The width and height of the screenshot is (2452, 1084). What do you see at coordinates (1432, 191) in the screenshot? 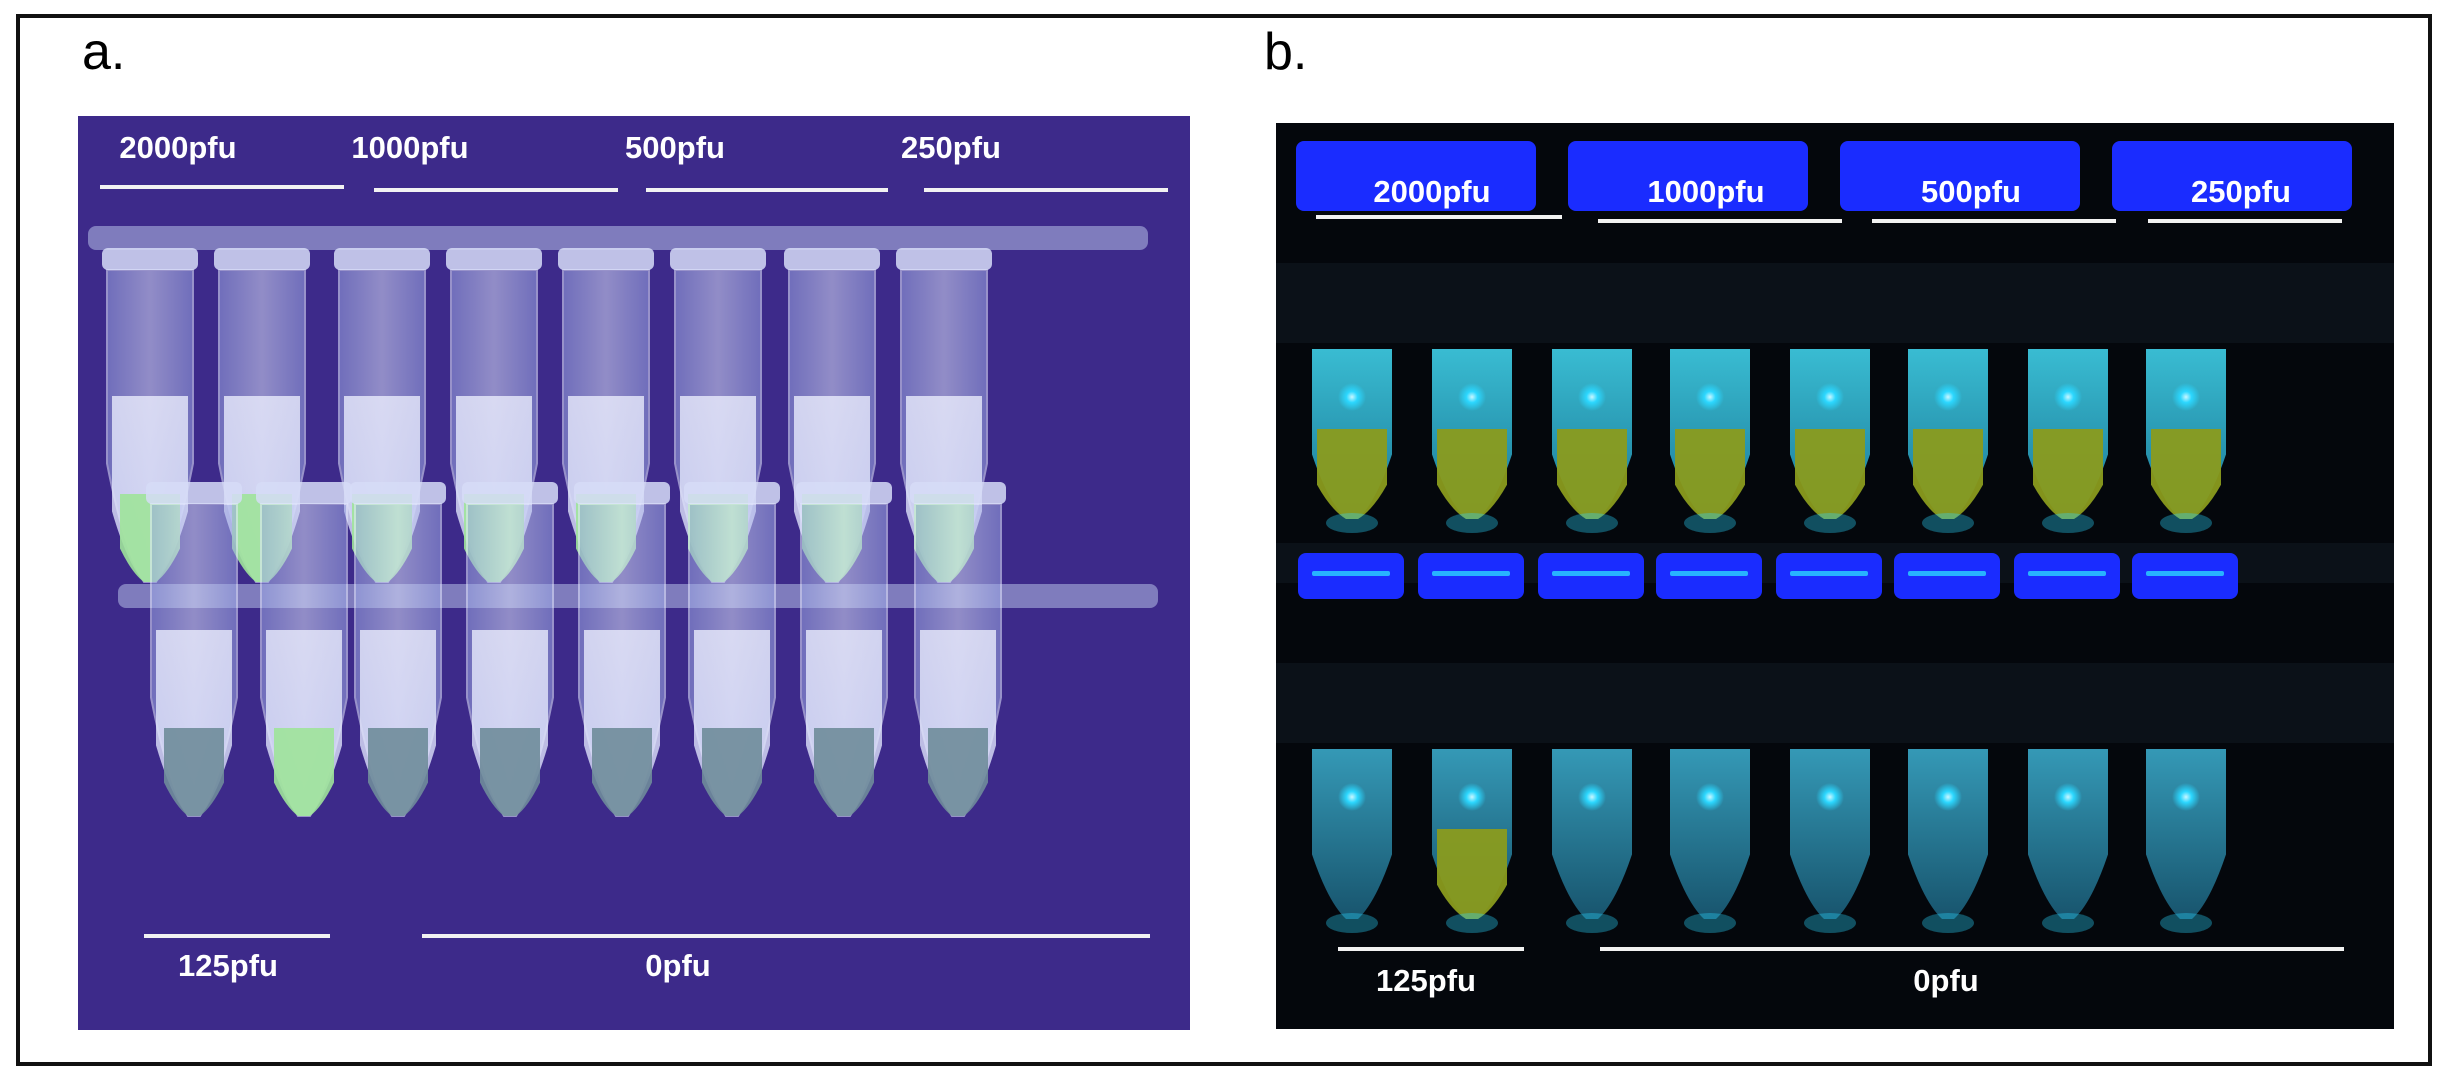
I see `panel-b-label-2000pfu: 2000pfu` at bounding box center [1432, 191].